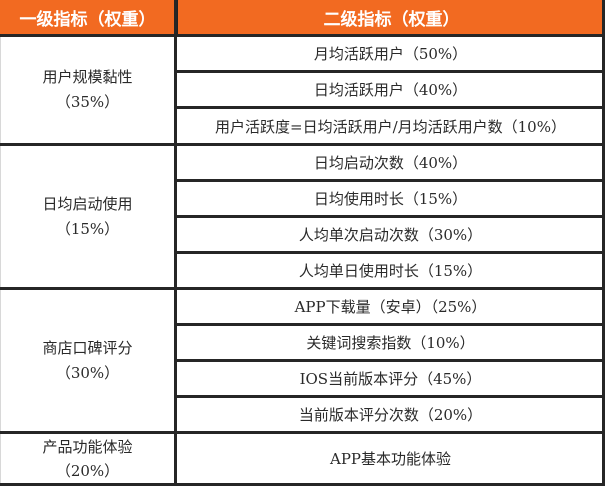  What do you see at coordinates (87, 458) in the screenshot?
I see `level1-cell-product-experience: 产品功能体验 （20%）` at bounding box center [87, 458].